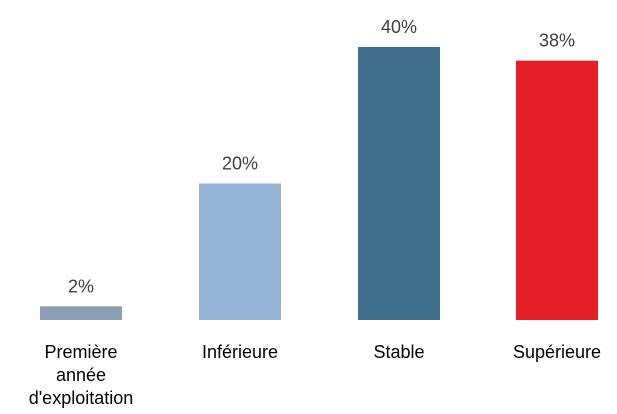 This screenshot has height=414, width=617. What do you see at coordinates (399, 27) in the screenshot?
I see `data-label-2: 40%` at bounding box center [399, 27].